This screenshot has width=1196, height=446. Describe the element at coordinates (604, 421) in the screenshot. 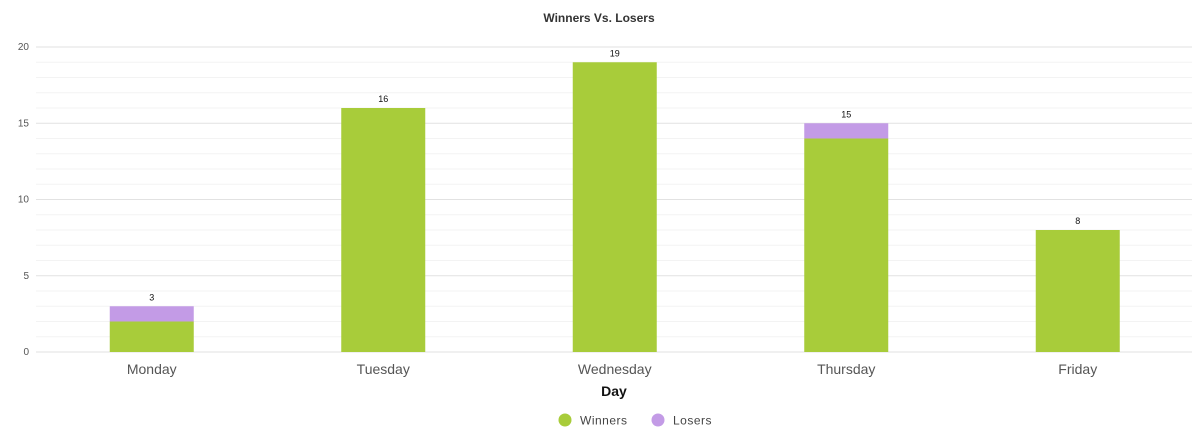

I see `legend-label-winners: Winners` at that location.